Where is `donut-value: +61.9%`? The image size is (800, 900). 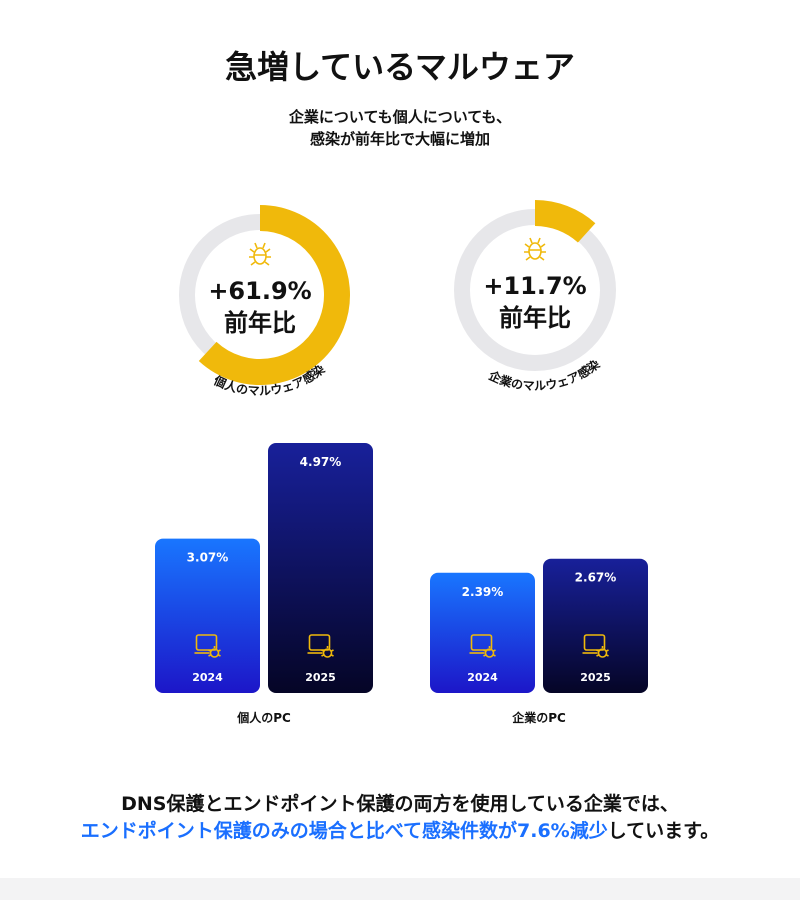
donut-value: +61.9% is located at coordinates (259, 291).